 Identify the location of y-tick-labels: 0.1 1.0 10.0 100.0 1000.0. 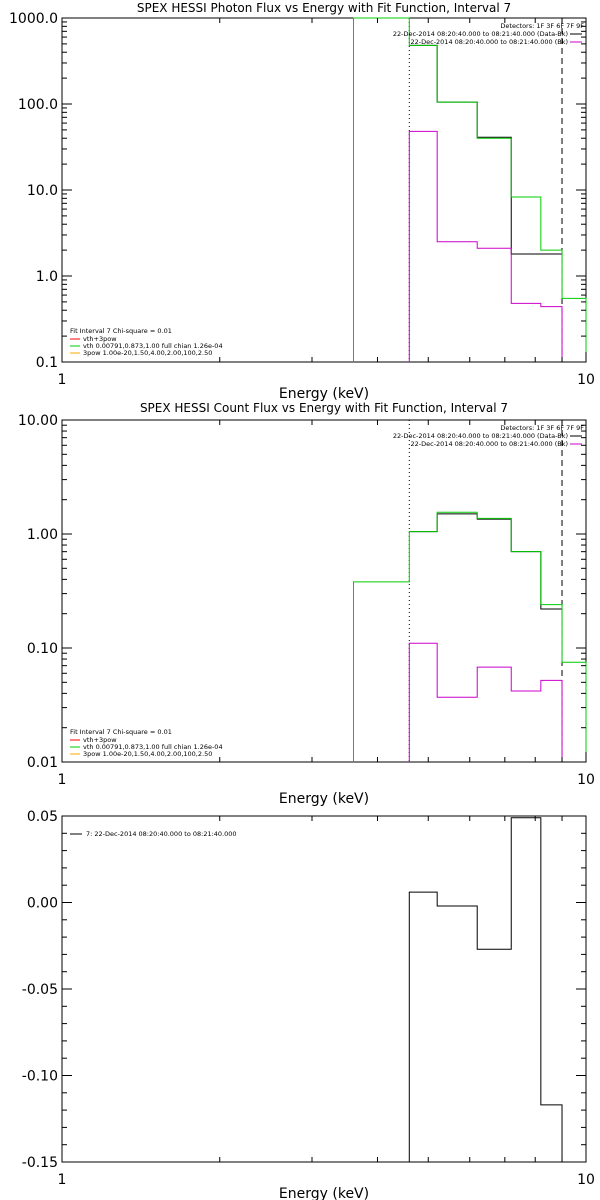
(33, 191).